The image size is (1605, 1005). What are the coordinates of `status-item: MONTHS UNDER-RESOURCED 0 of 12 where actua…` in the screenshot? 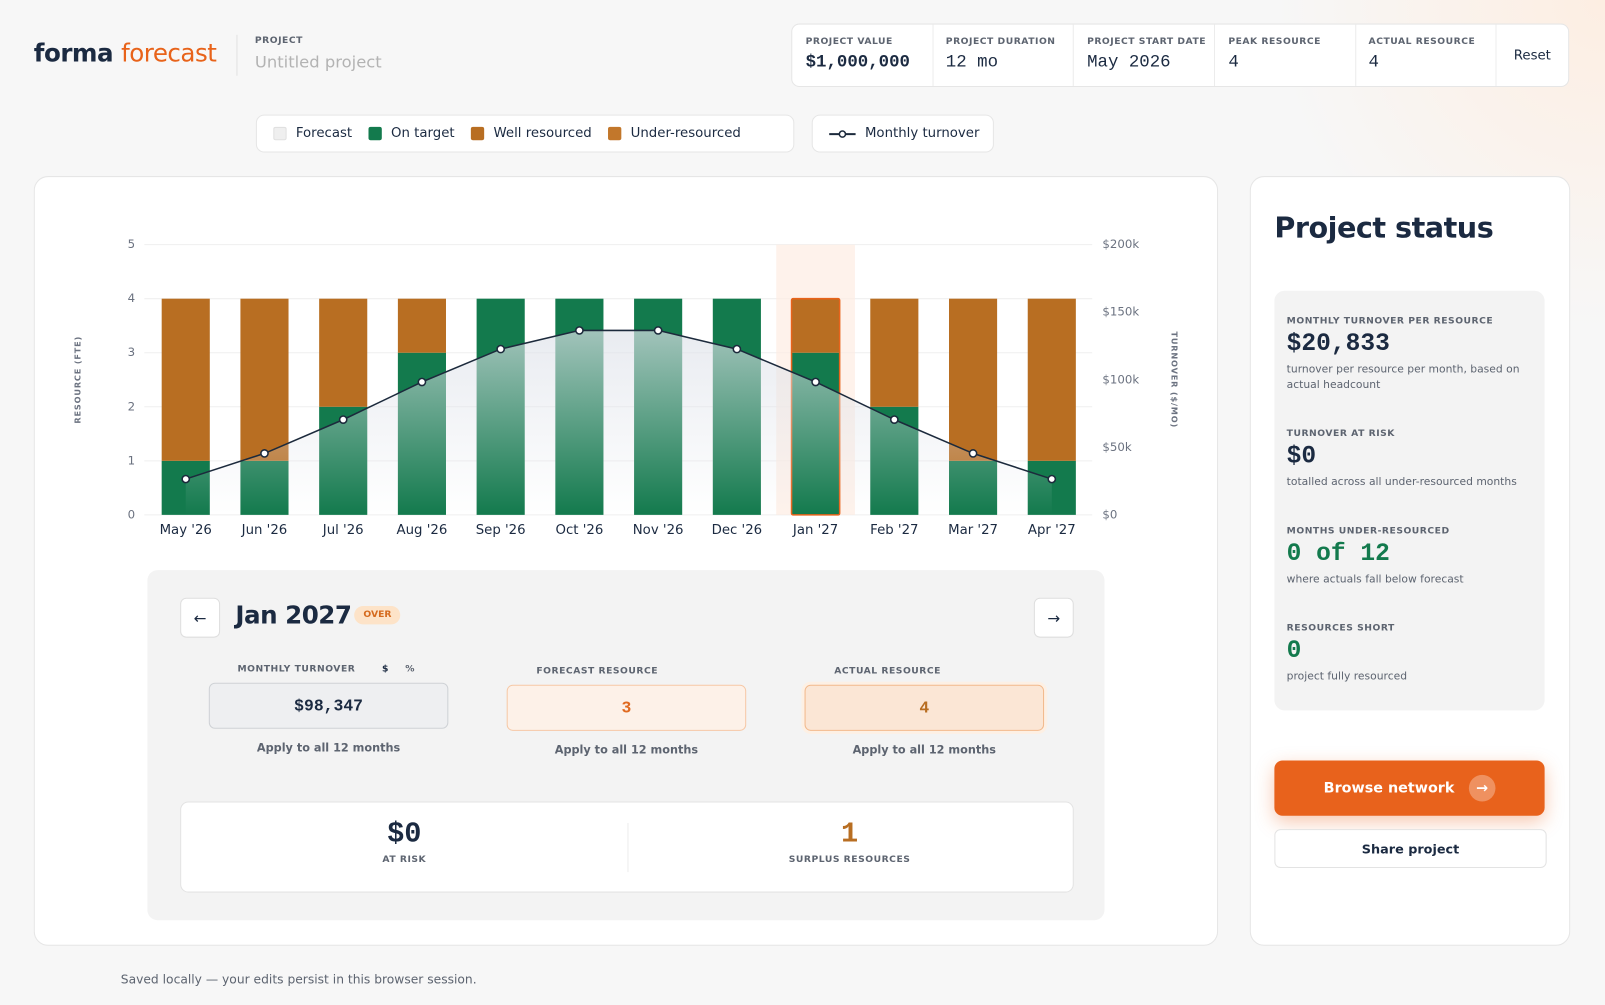 It's located at (1410, 556).